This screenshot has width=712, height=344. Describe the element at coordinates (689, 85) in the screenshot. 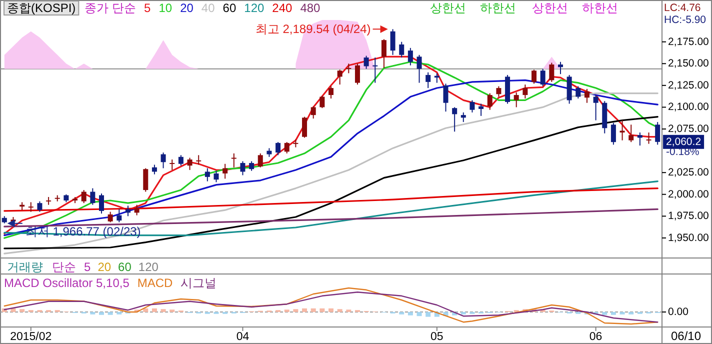

I see `y-tick-label: 2,125.00` at that location.